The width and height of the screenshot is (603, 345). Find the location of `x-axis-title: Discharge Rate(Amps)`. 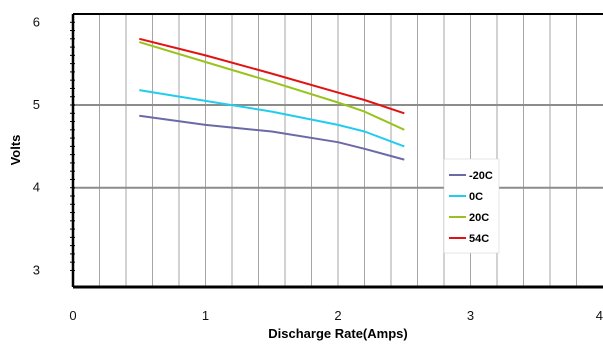

x-axis-title: Discharge Rate(Amps) is located at coordinates (337, 333).